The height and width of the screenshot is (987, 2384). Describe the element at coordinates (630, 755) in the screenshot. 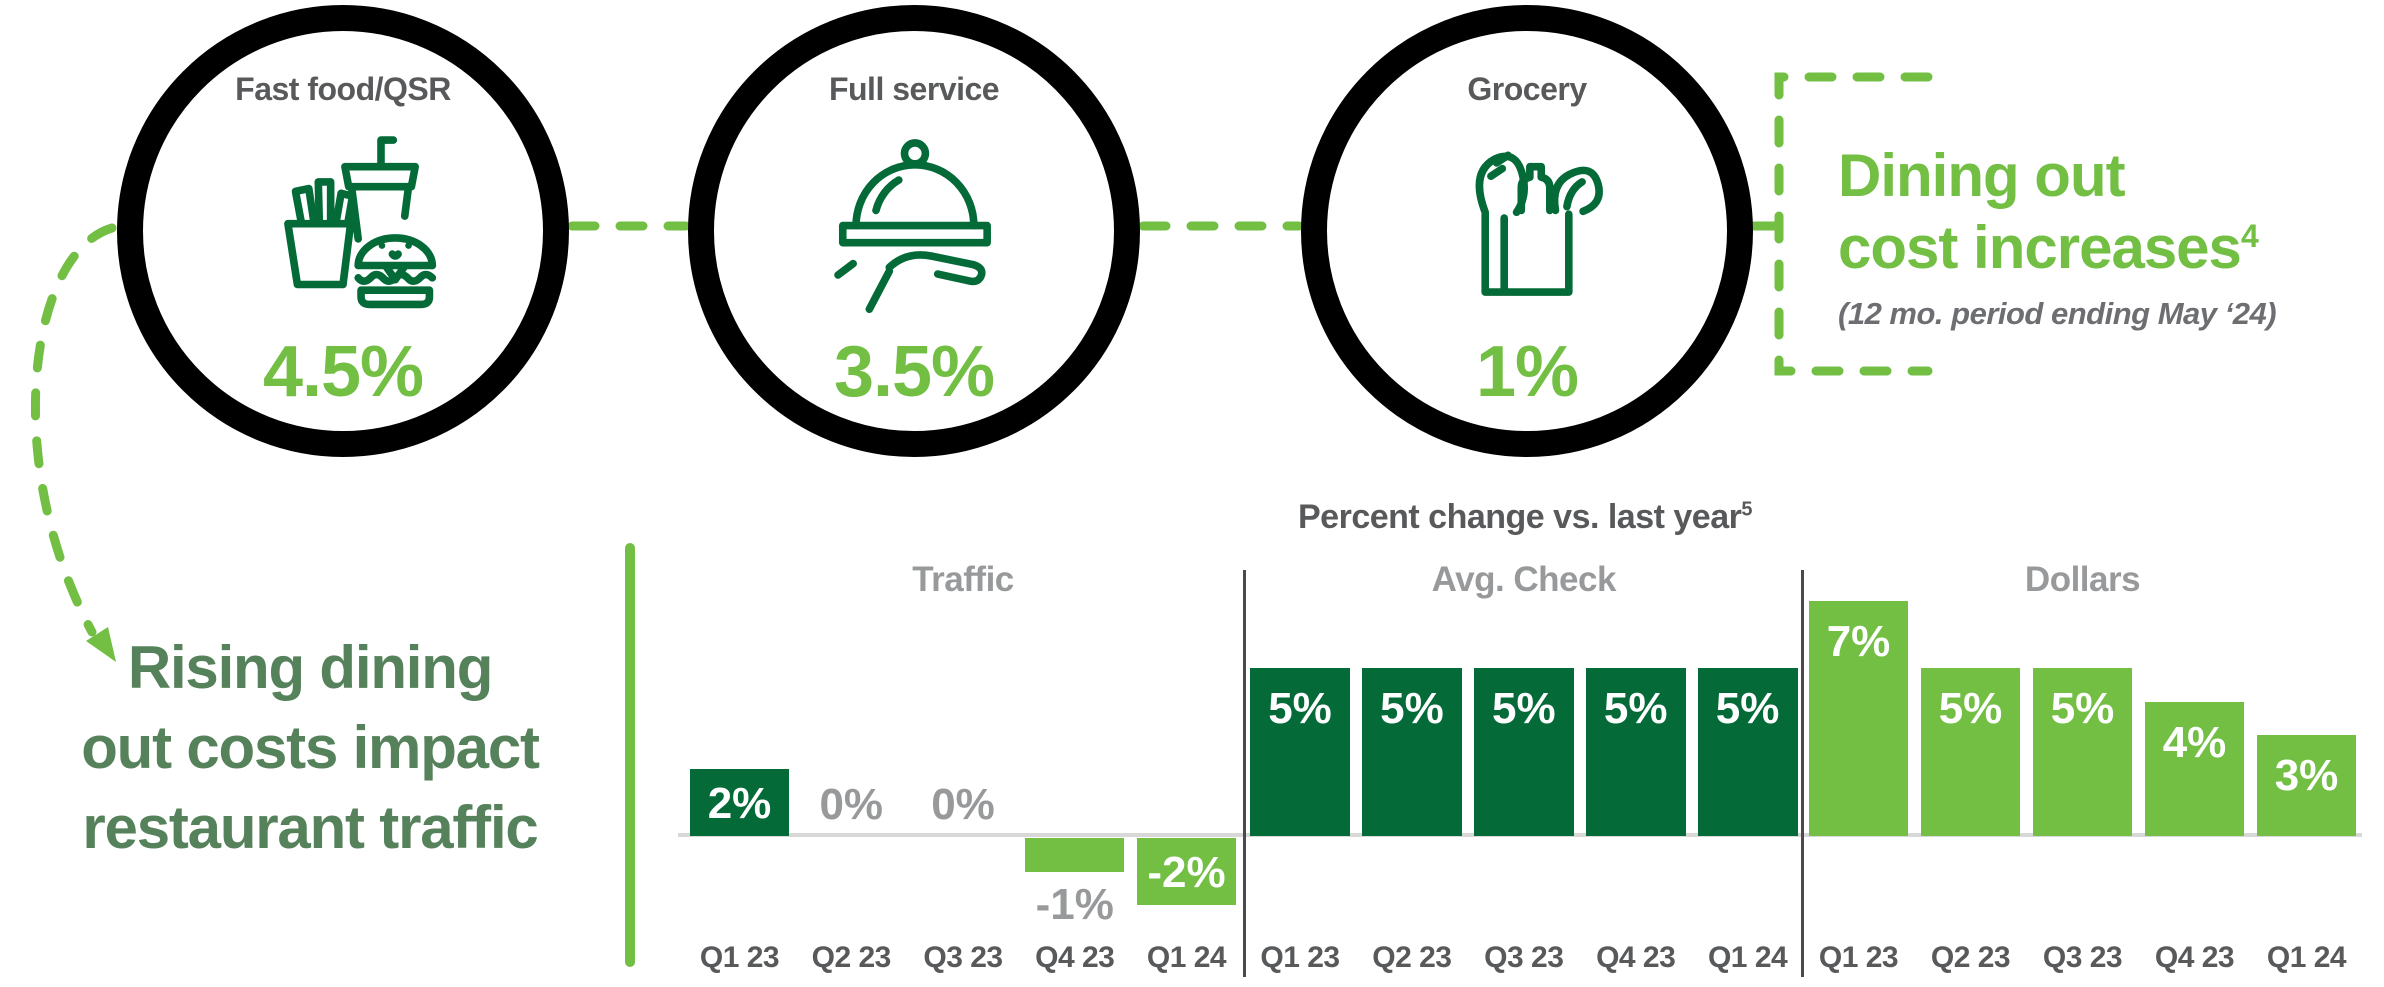

I see `chart-accent-line` at that location.